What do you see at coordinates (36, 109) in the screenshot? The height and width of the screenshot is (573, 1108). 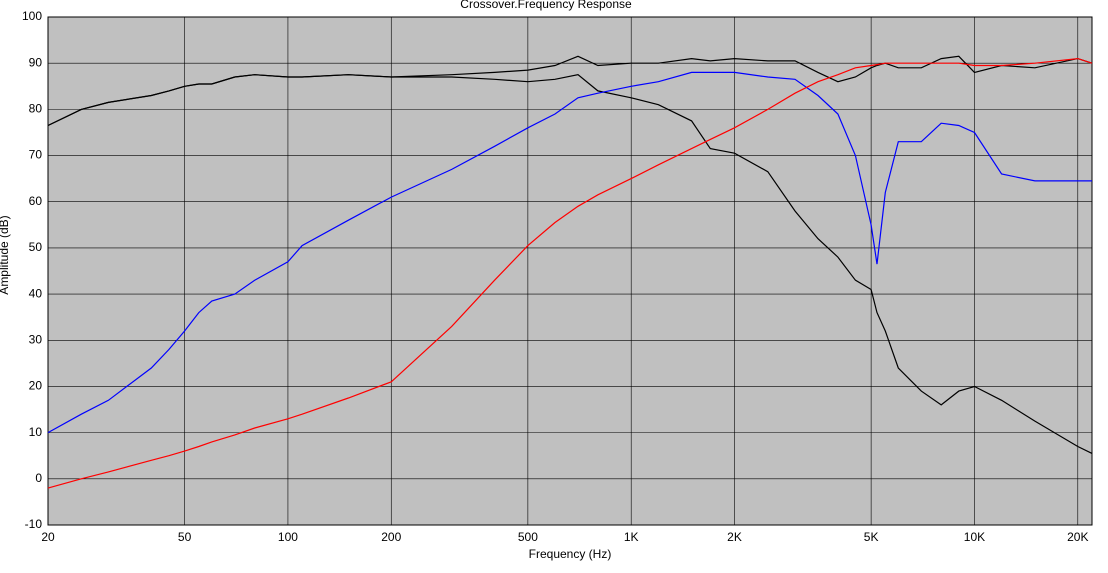 I see `y-tick-label: 80` at bounding box center [36, 109].